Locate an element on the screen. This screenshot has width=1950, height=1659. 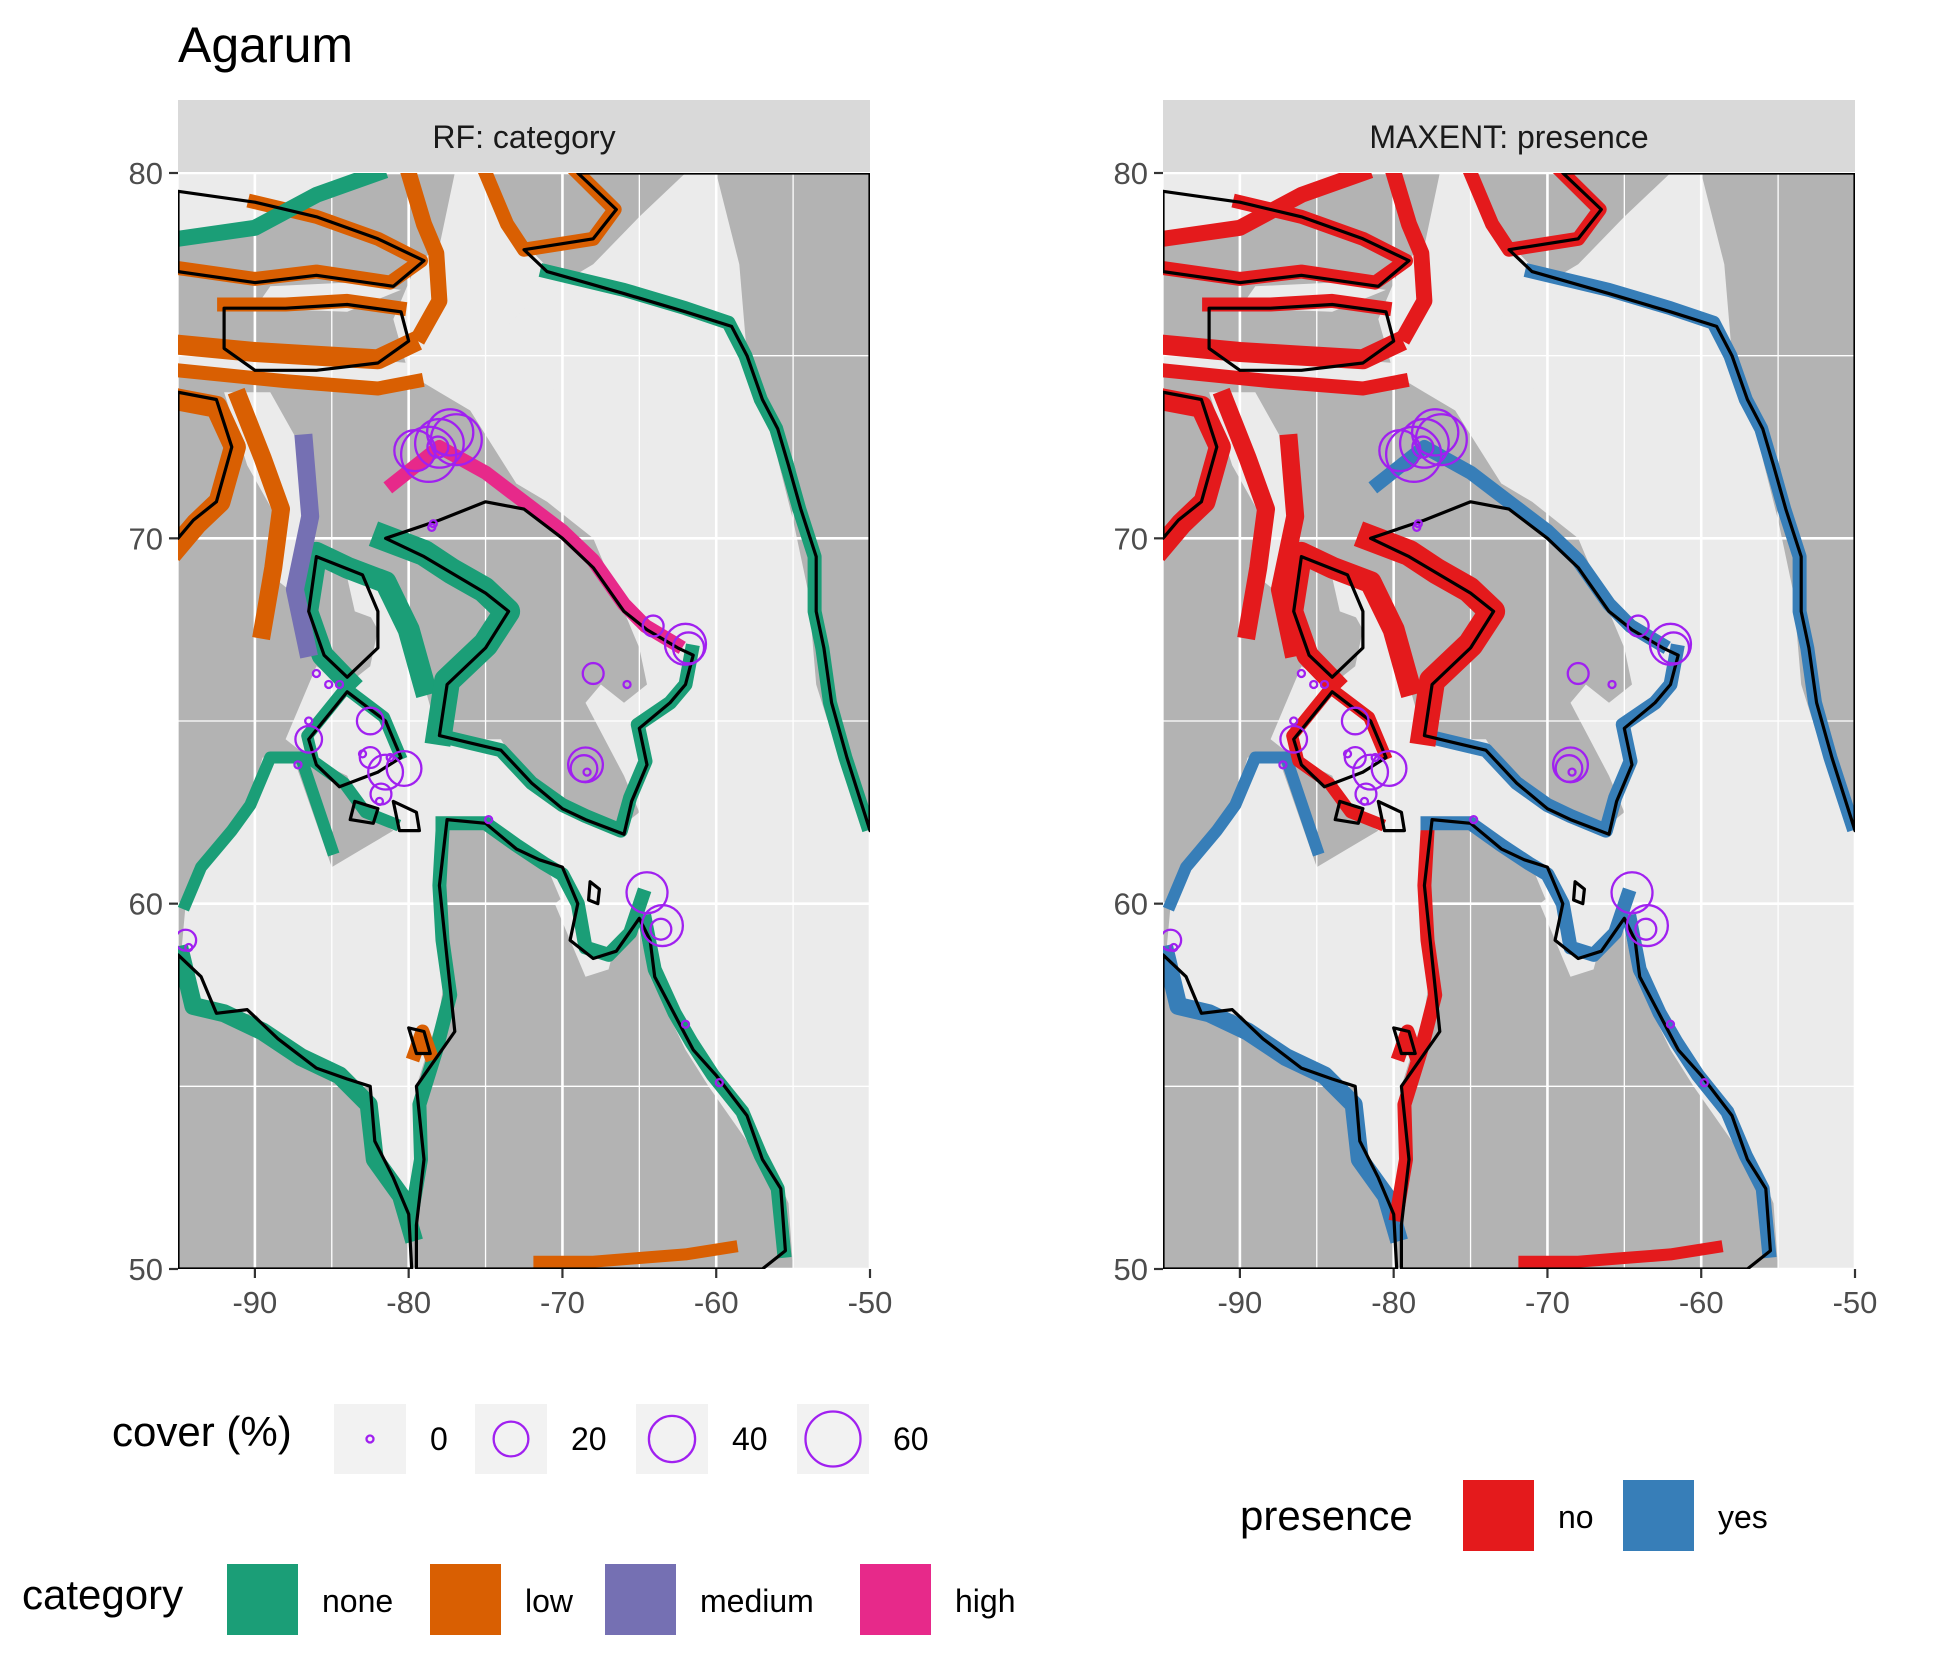
strip-label-maxent: MAXENT: presence is located at coordinates (1508, 137).